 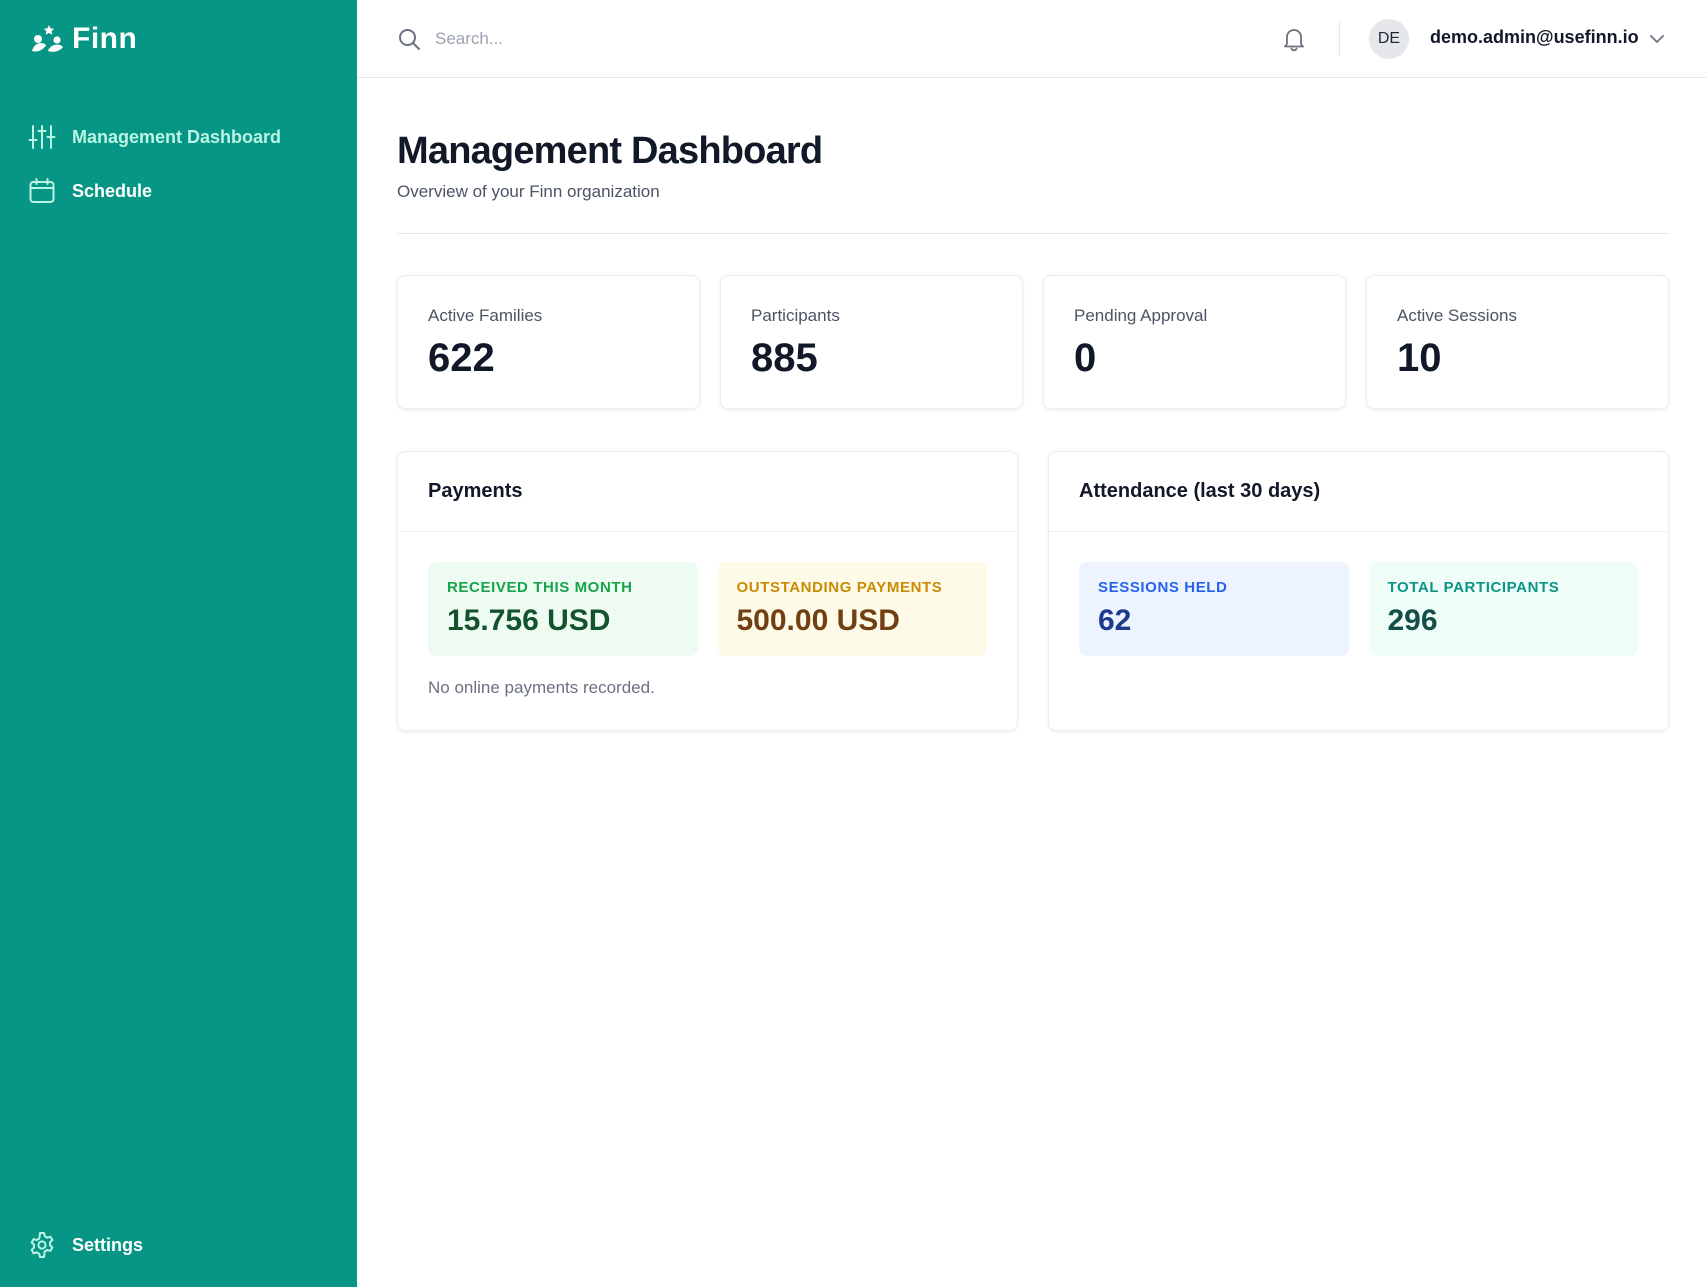 What do you see at coordinates (1339, 39) in the screenshot?
I see `topbar-divider` at bounding box center [1339, 39].